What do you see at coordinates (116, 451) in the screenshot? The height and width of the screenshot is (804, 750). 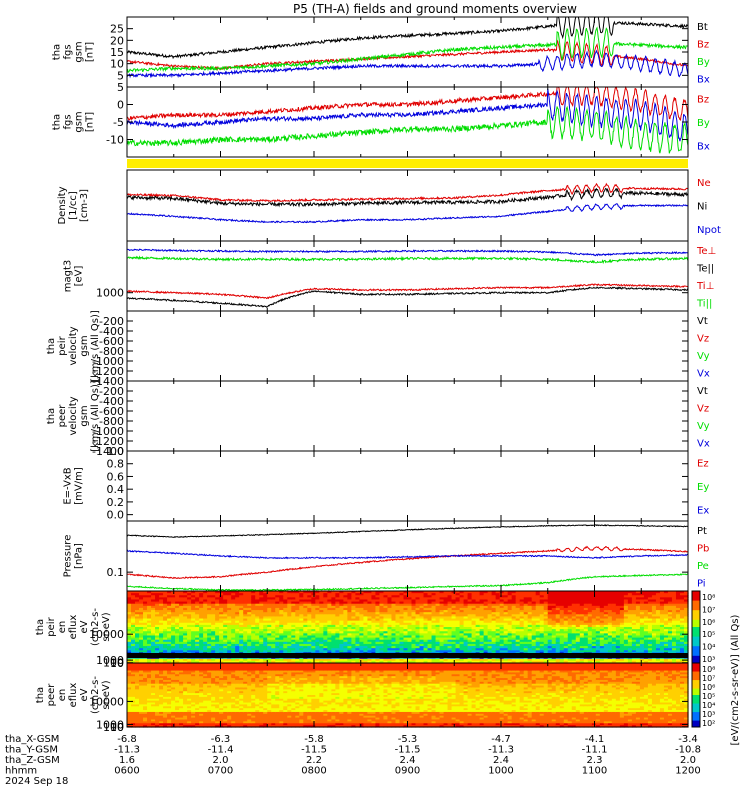 I see `y-tick-label: 1.0` at bounding box center [116, 451].